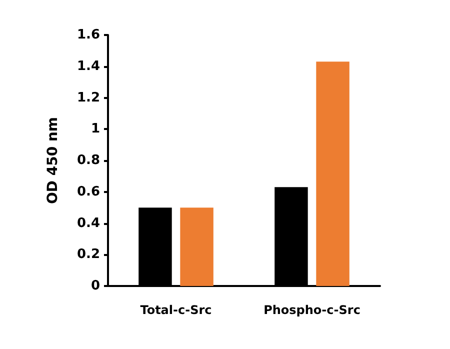  I want to click on y-tick-label: 0.6, so click(88, 192).